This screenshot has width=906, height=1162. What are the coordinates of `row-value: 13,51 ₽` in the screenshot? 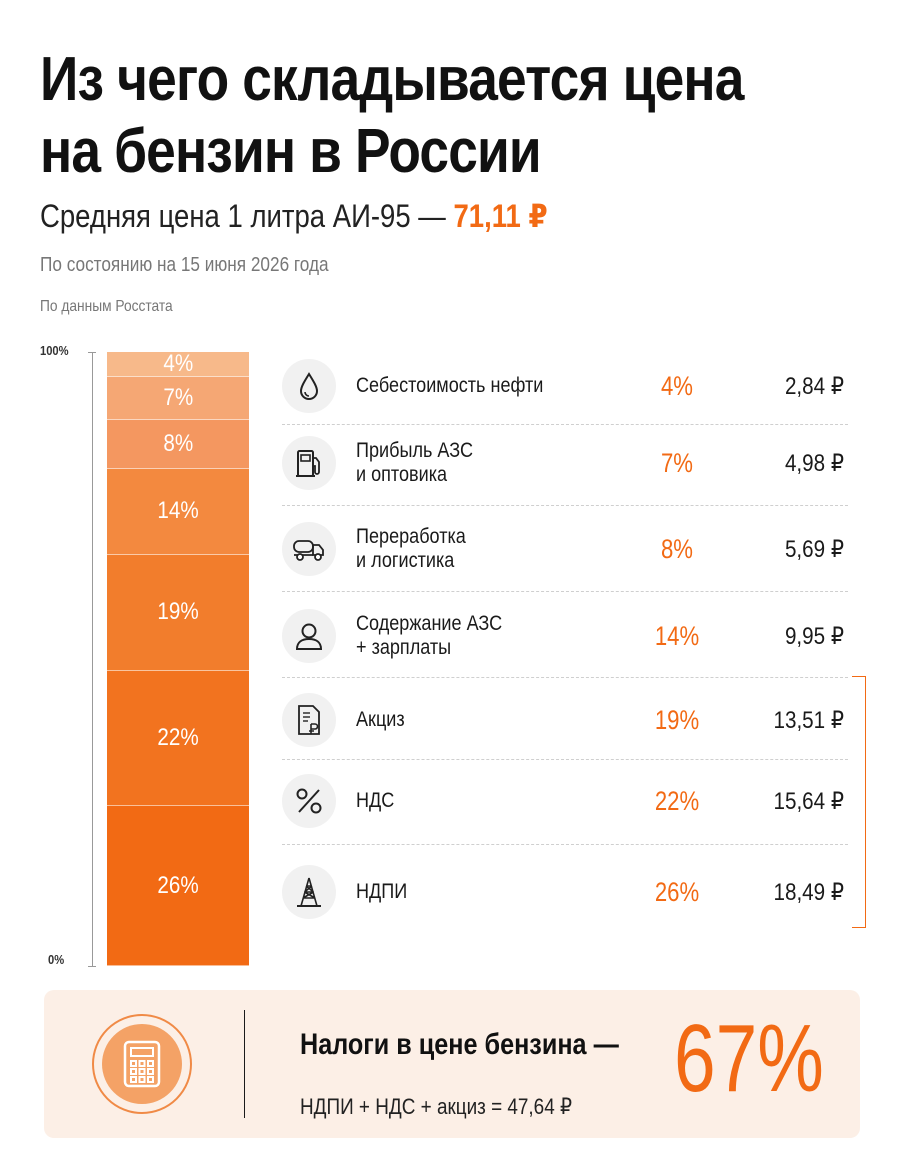 It's located at (808, 720).